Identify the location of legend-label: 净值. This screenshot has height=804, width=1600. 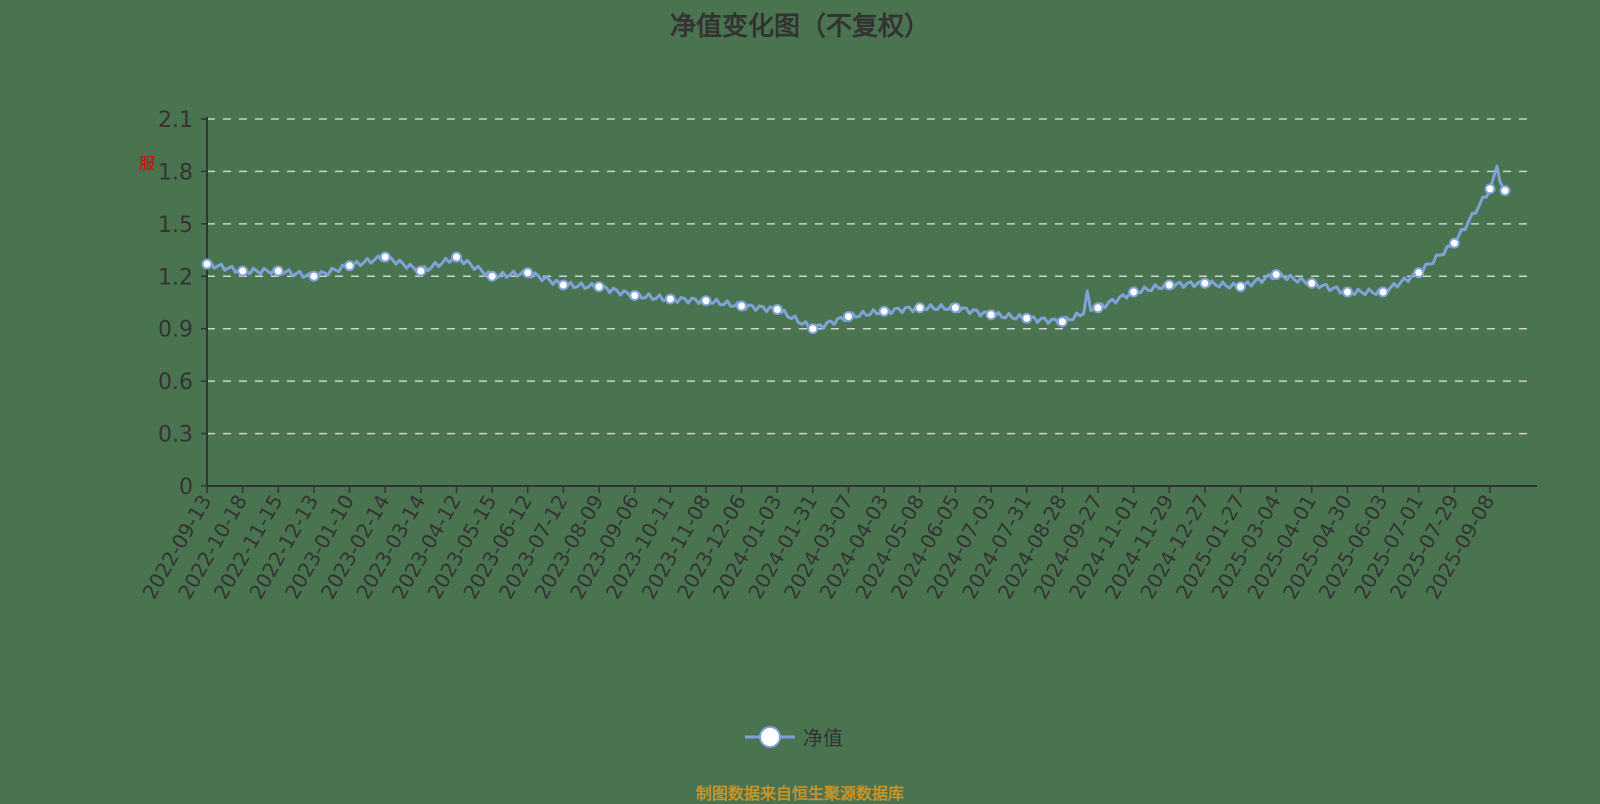
(823, 738).